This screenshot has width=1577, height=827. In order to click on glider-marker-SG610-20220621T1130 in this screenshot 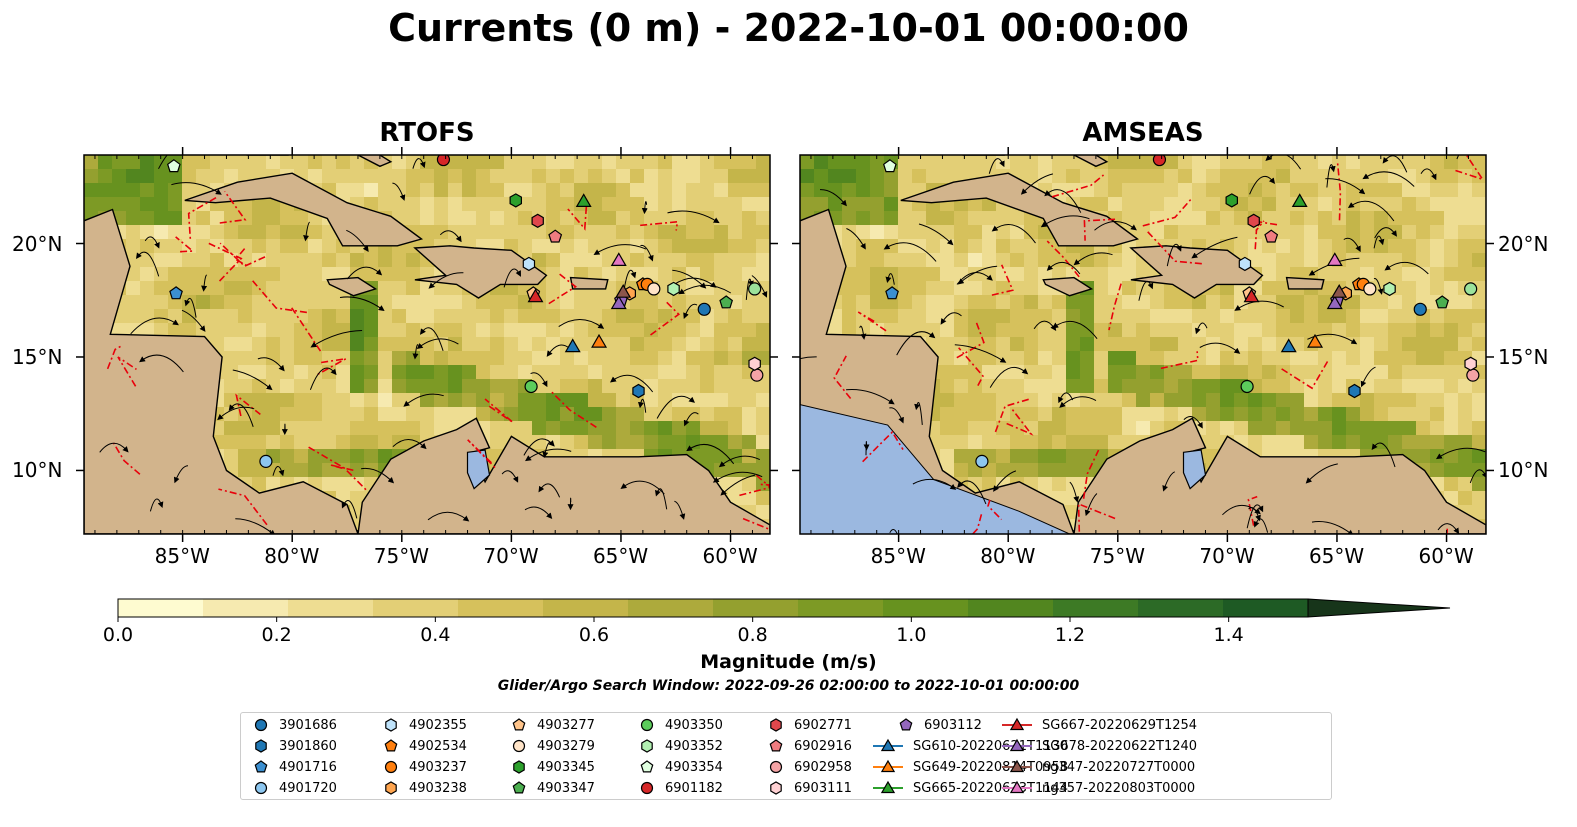, I will do `click(1288, 345)`.